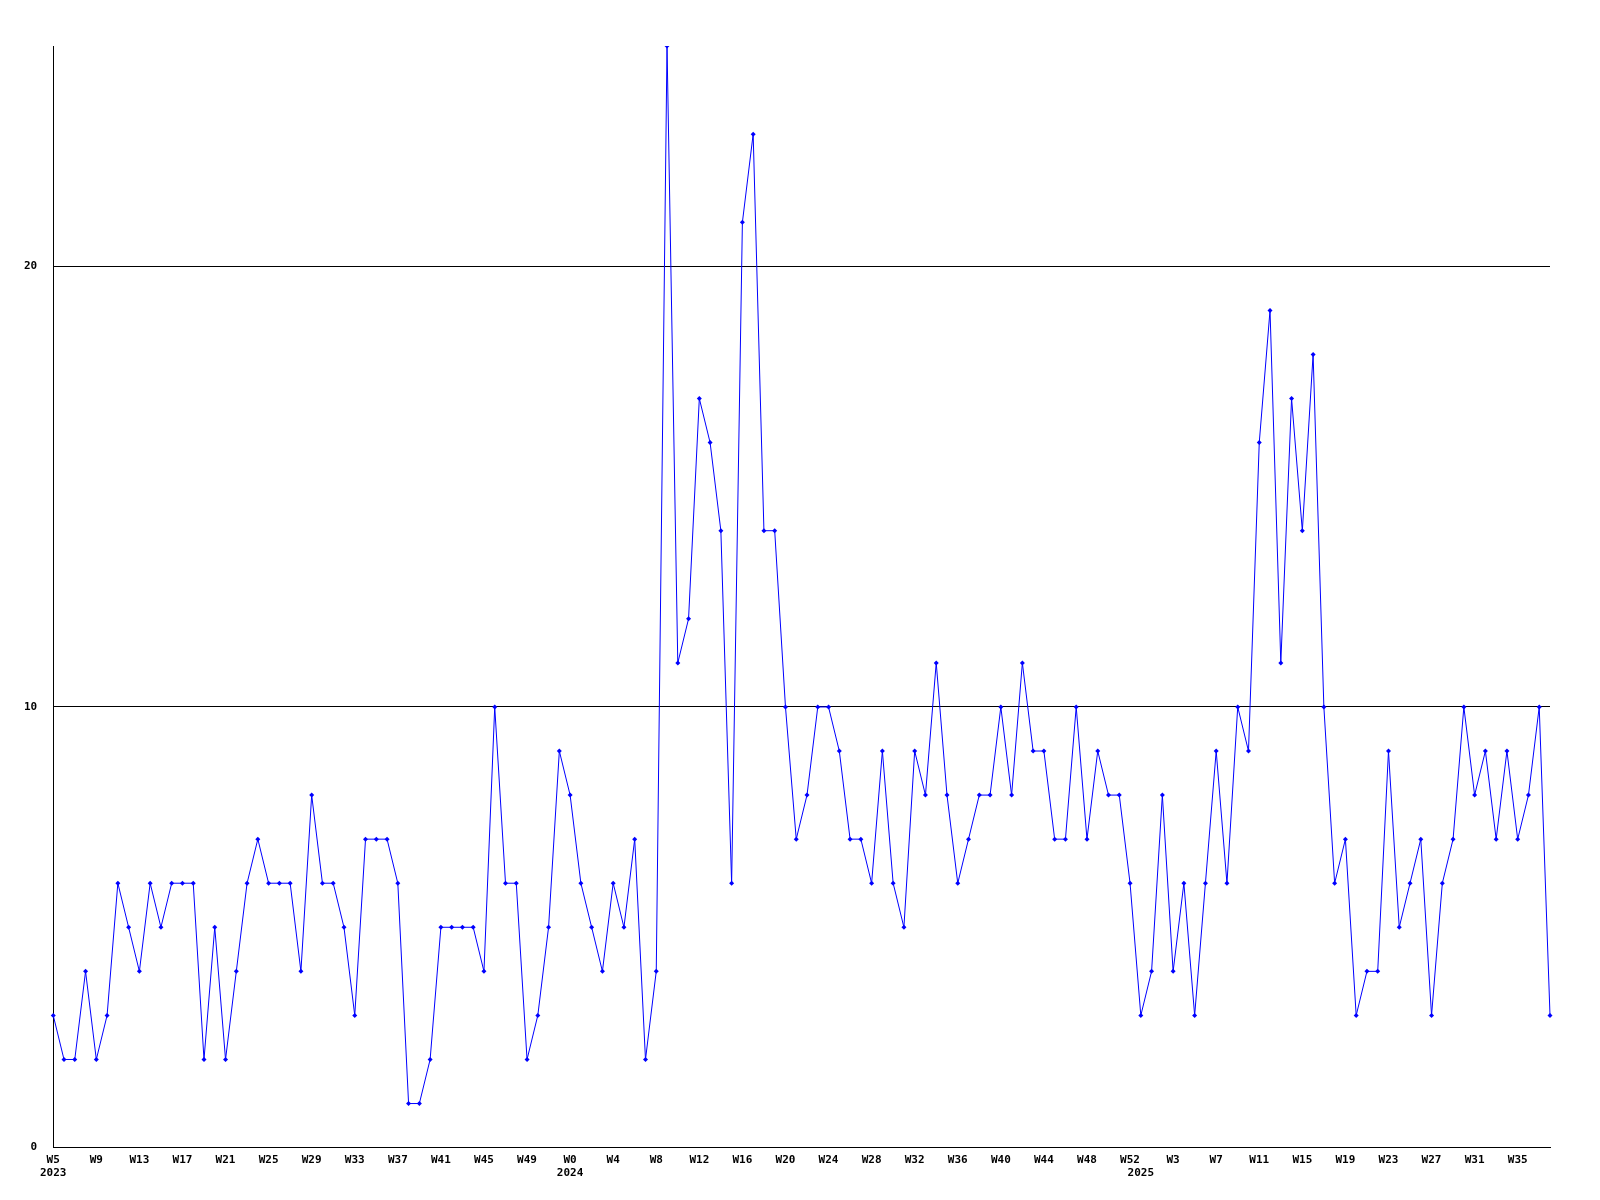 The height and width of the screenshot is (1200, 1600). What do you see at coordinates (34, 1147) in the screenshot?
I see `y-tick-label: 0` at bounding box center [34, 1147].